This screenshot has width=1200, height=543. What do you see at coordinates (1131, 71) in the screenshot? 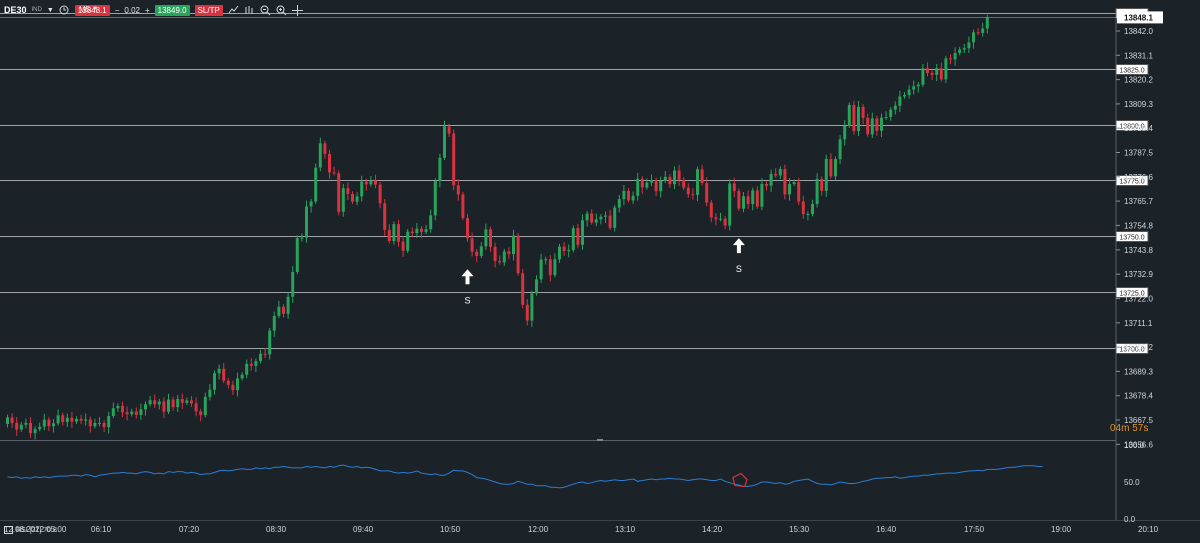
I see `level-label: 13825.0` at bounding box center [1131, 71].